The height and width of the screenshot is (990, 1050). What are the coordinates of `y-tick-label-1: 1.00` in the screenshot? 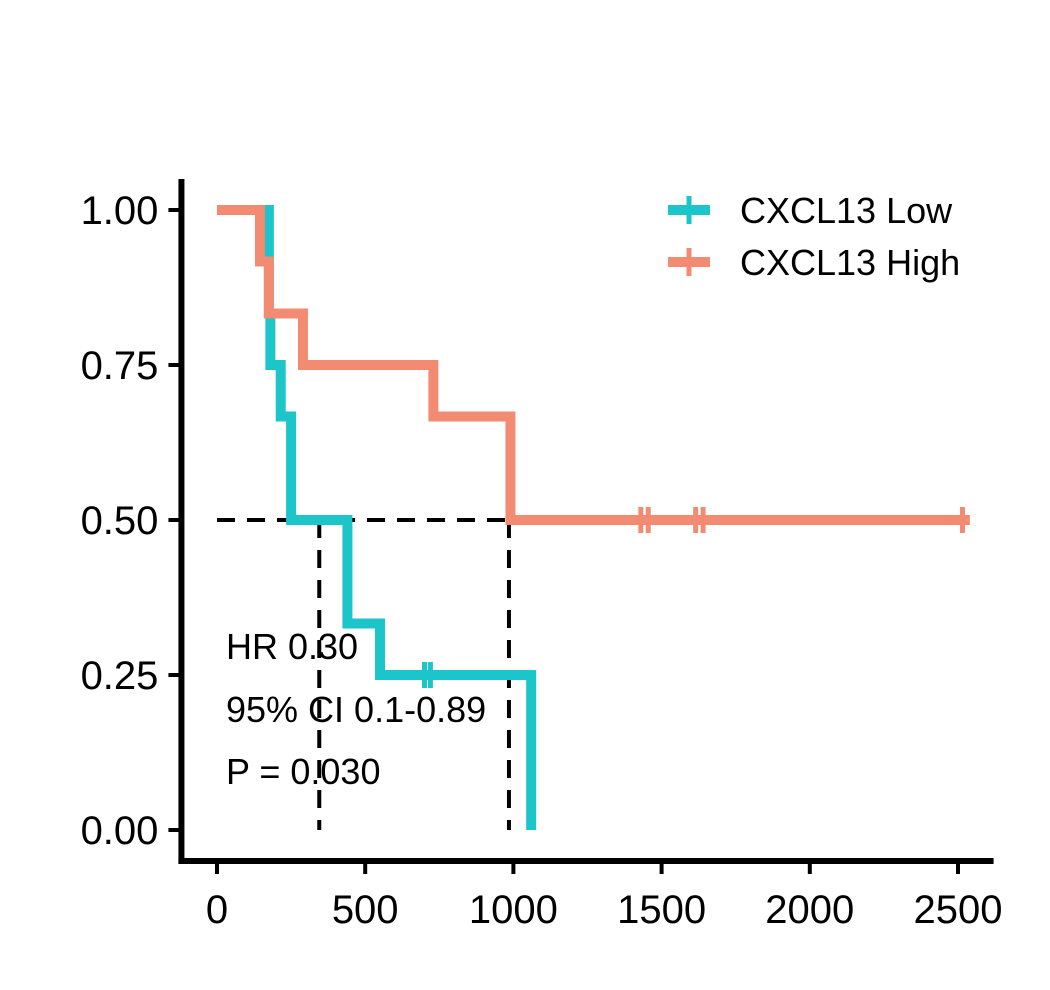 It's located at (120, 211).